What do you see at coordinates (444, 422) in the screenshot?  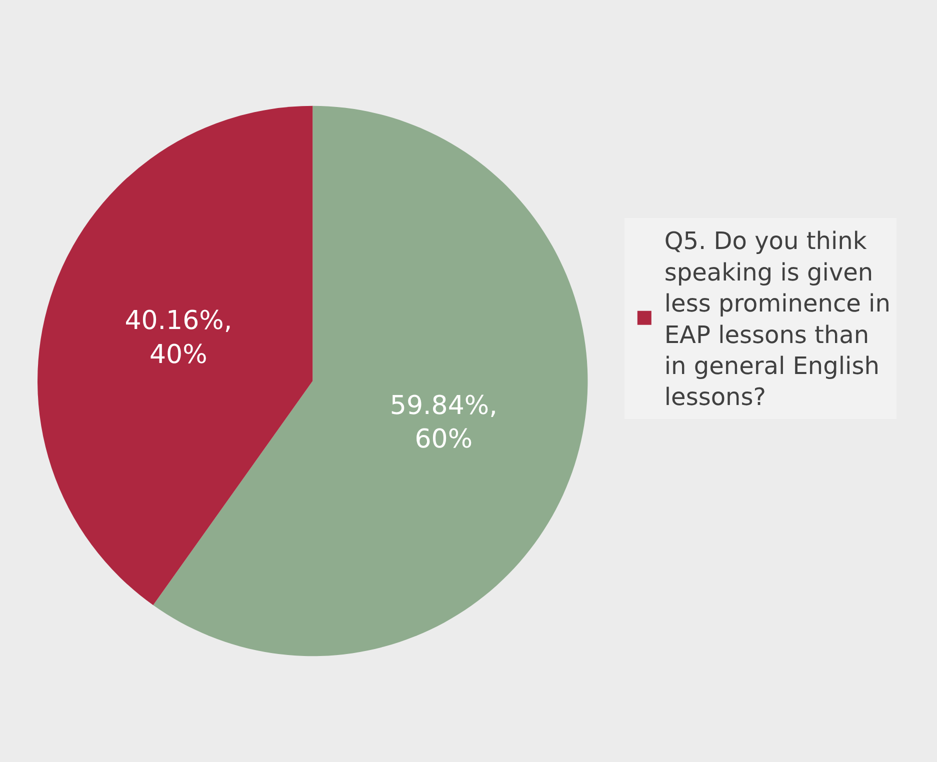 I see `data-label: 59.84%, 60%` at bounding box center [444, 422].